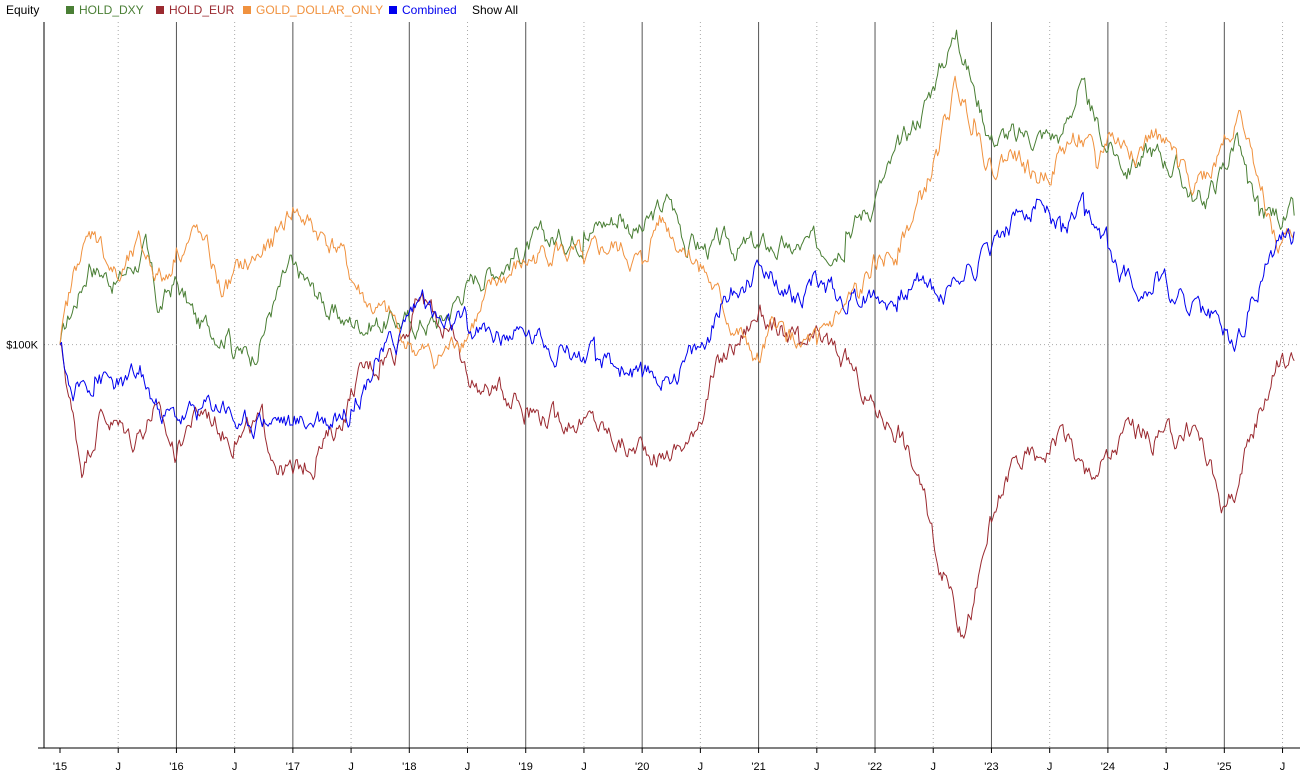  Describe the element at coordinates (642, 767) in the screenshot. I see `x-tick-label: '20` at that location.